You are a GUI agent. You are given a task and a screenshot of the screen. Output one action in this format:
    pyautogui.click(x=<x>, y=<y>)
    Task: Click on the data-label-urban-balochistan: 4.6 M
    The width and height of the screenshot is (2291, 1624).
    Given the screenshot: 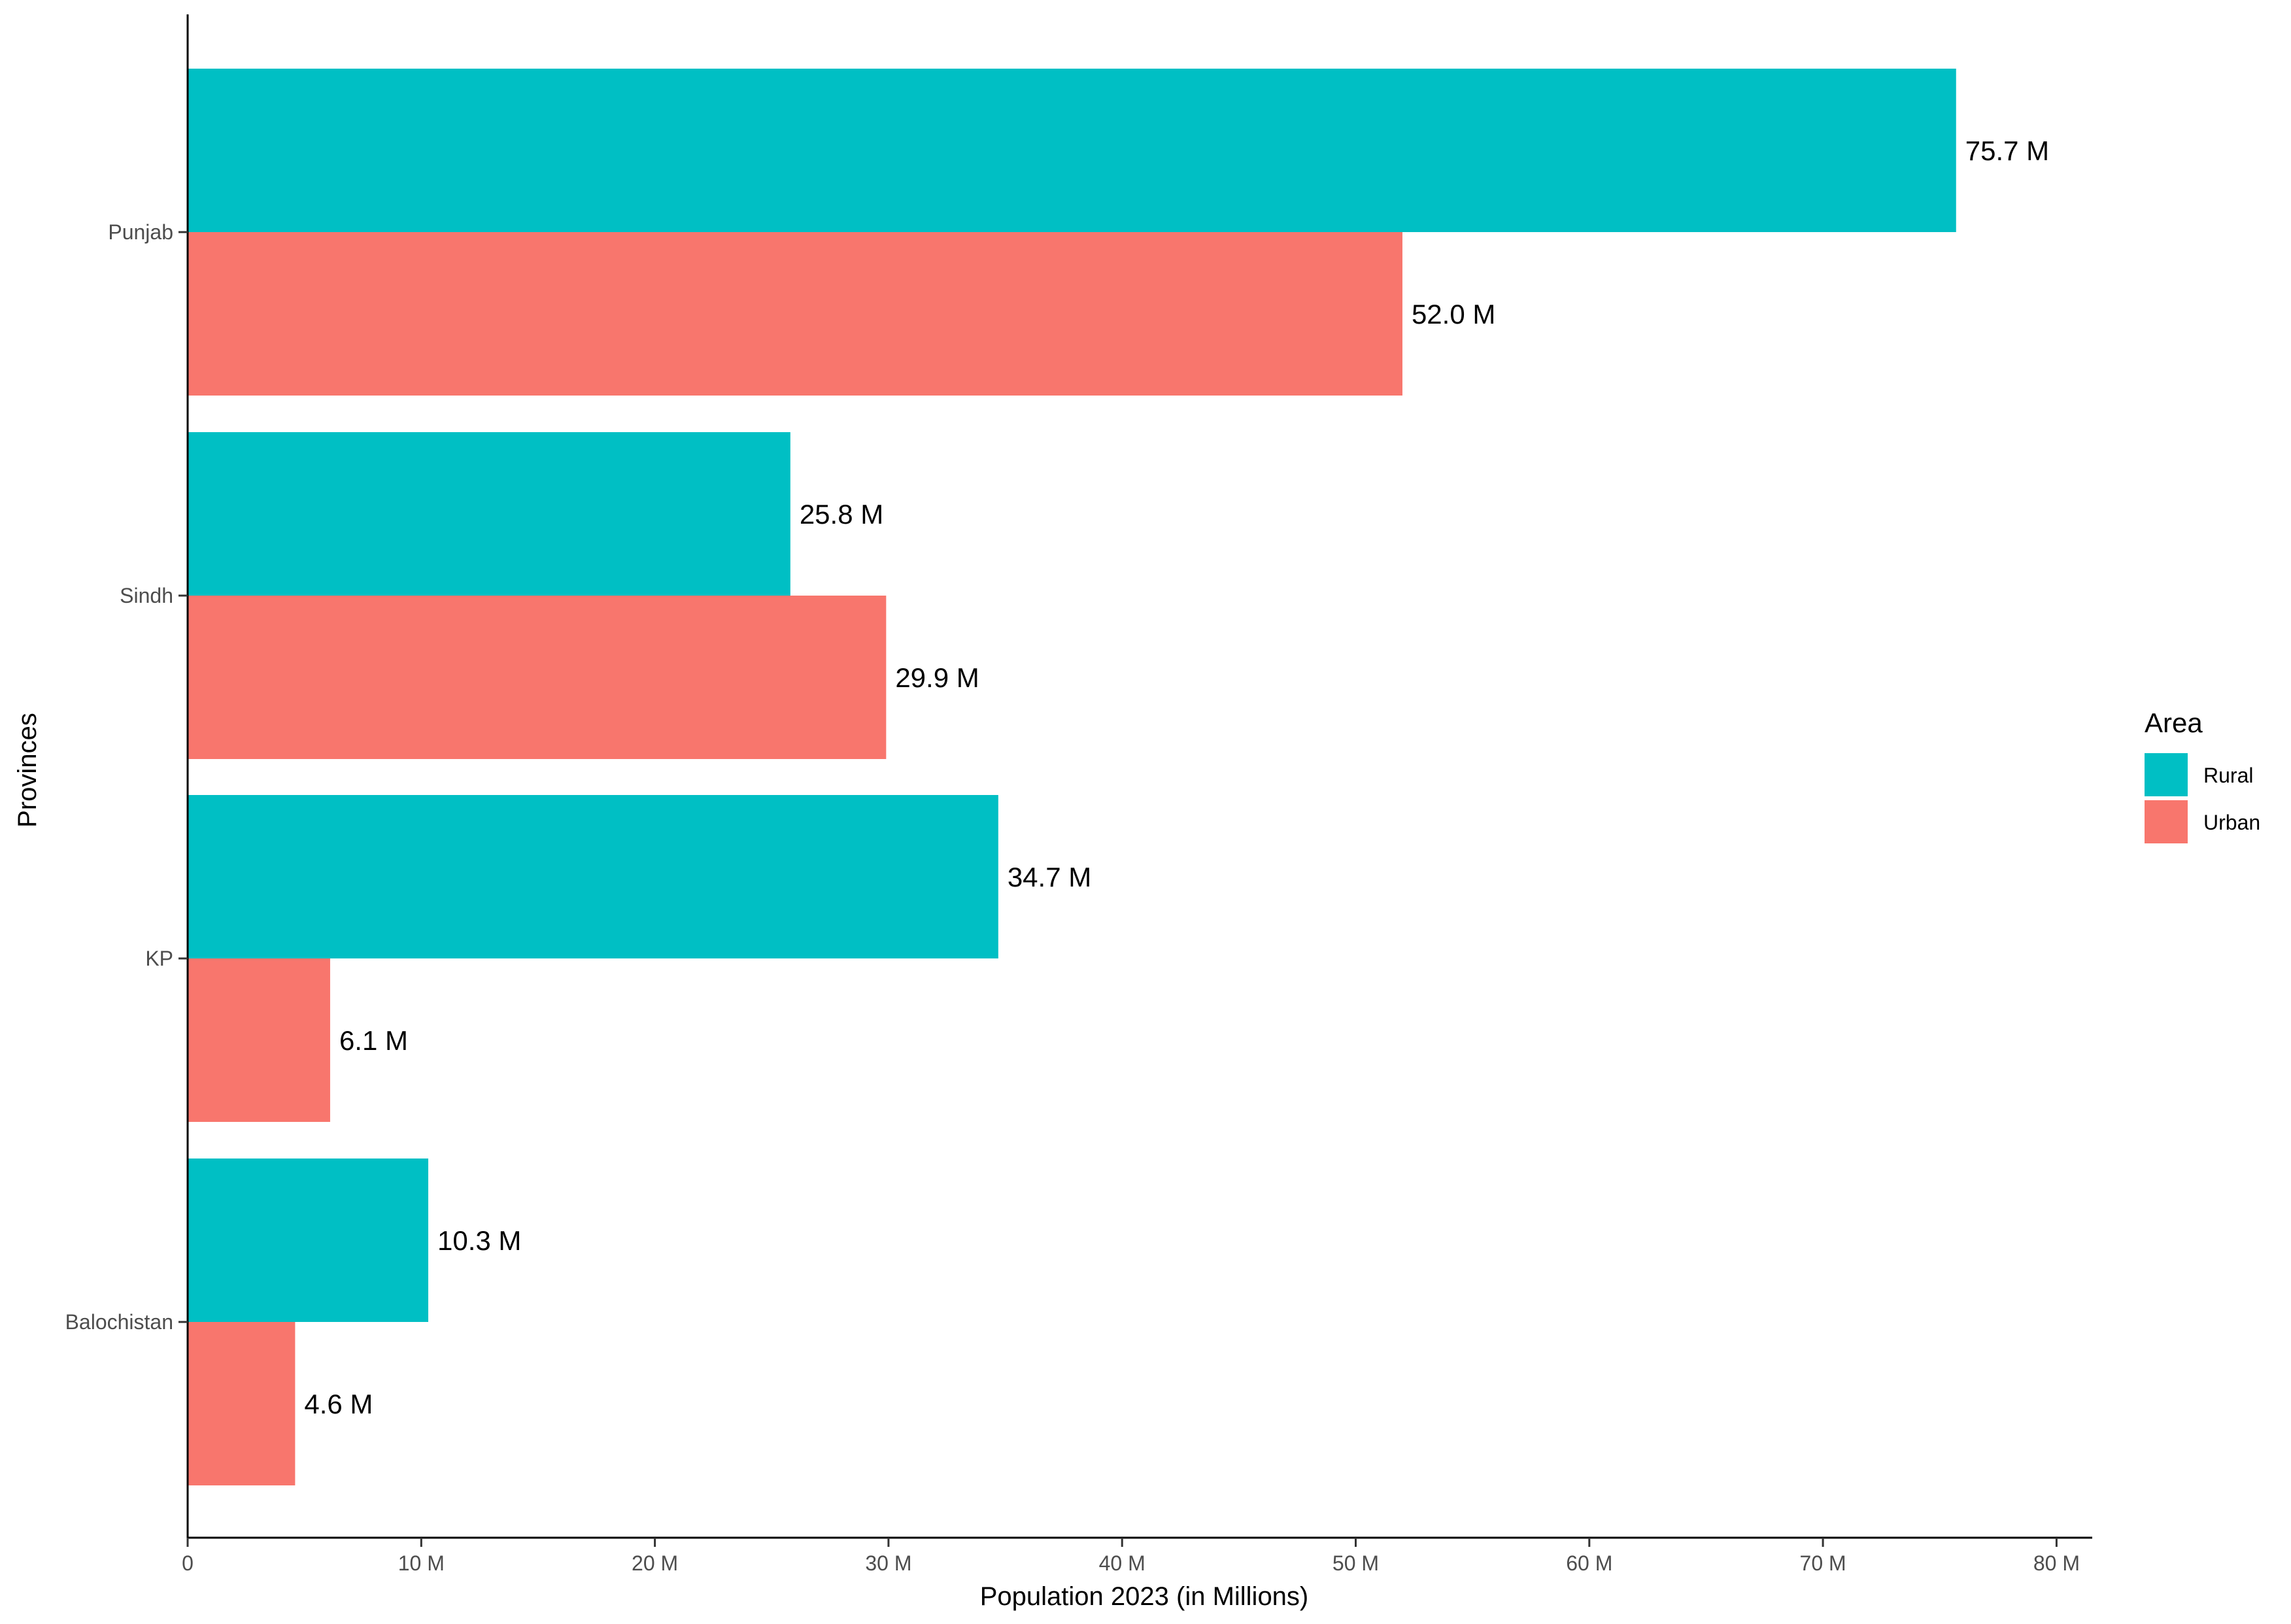 What is the action you would take?
    pyautogui.click(x=338, y=1404)
    